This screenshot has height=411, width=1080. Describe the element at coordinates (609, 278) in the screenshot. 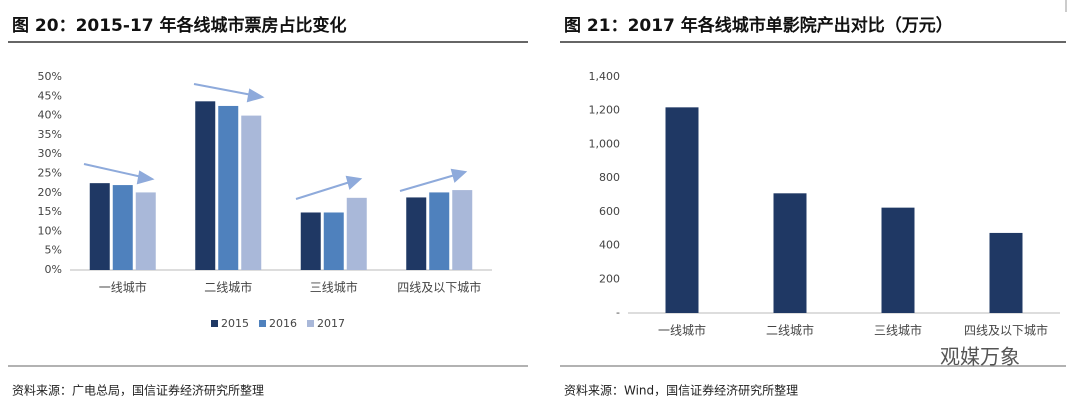

I see `y-tick-label: 200` at that location.